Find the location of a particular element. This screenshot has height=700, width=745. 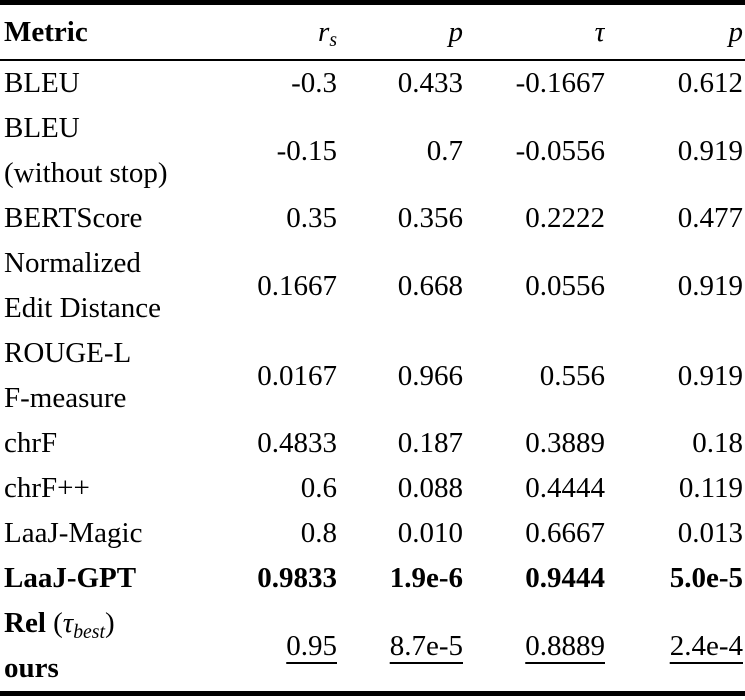

value-text: 0.1667 is located at coordinates (297, 285).